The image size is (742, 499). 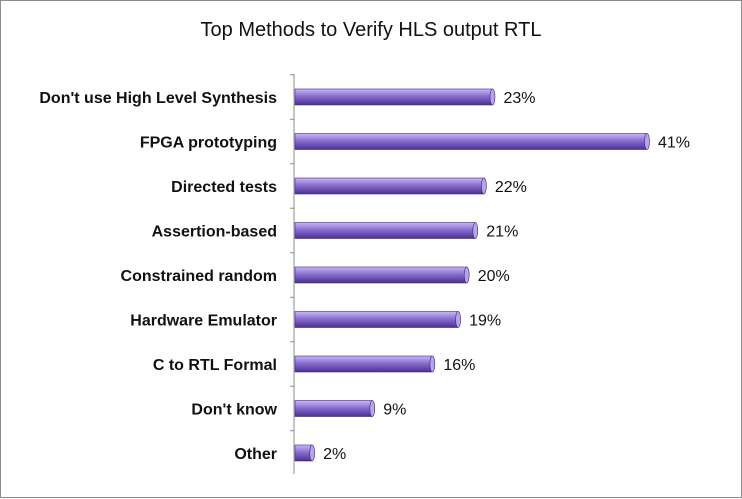 What do you see at coordinates (485, 321) in the screenshot?
I see `data-label: 19%` at bounding box center [485, 321].